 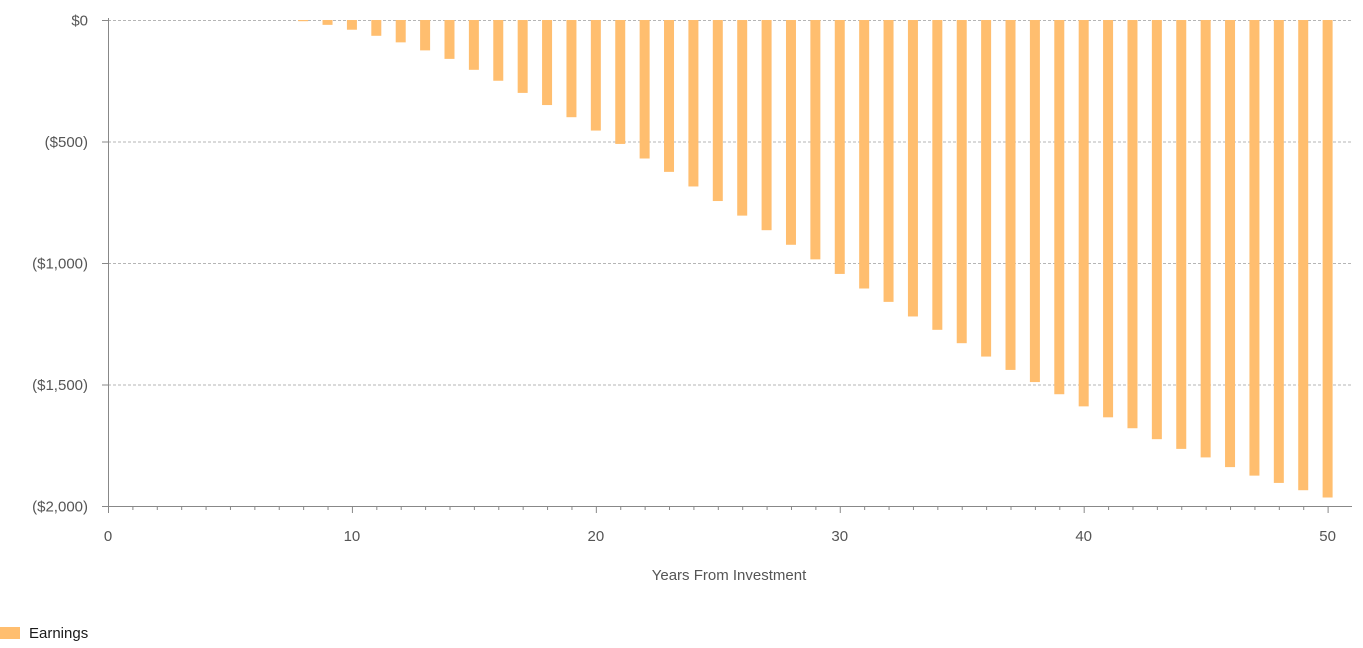 What do you see at coordinates (59, 633) in the screenshot?
I see `legend-label-earnings: Earnings` at bounding box center [59, 633].